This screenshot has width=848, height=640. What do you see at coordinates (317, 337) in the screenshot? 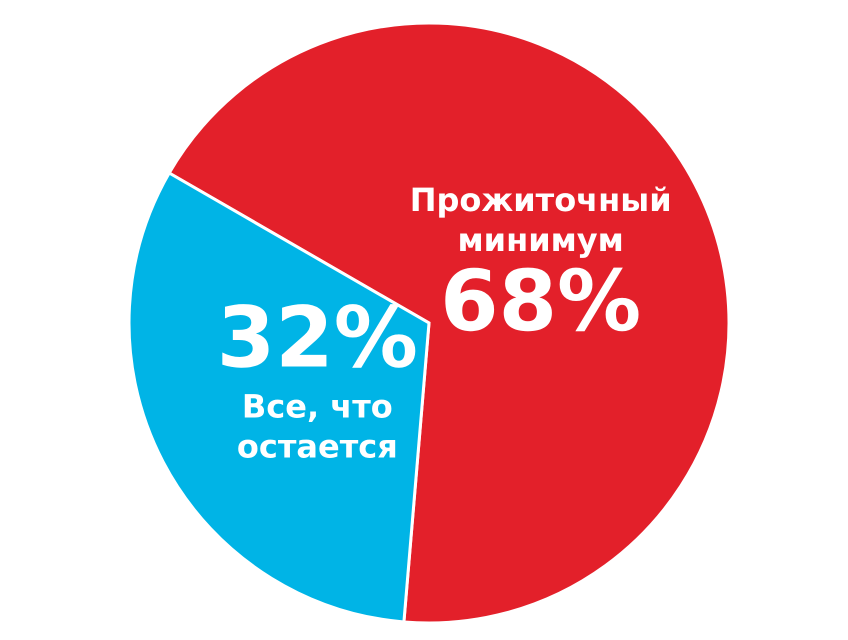
I see `data-label: 32%` at bounding box center [317, 337].